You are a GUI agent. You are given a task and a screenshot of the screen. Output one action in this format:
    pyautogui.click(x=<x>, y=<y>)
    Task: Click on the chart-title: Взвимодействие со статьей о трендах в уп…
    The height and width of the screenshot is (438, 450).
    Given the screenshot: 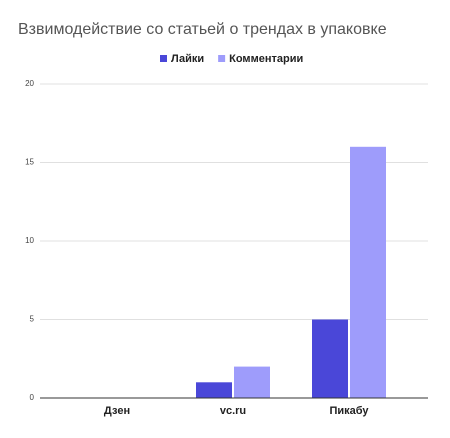 What is the action you would take?
    pyautogui.click(x=202, y=29)
    